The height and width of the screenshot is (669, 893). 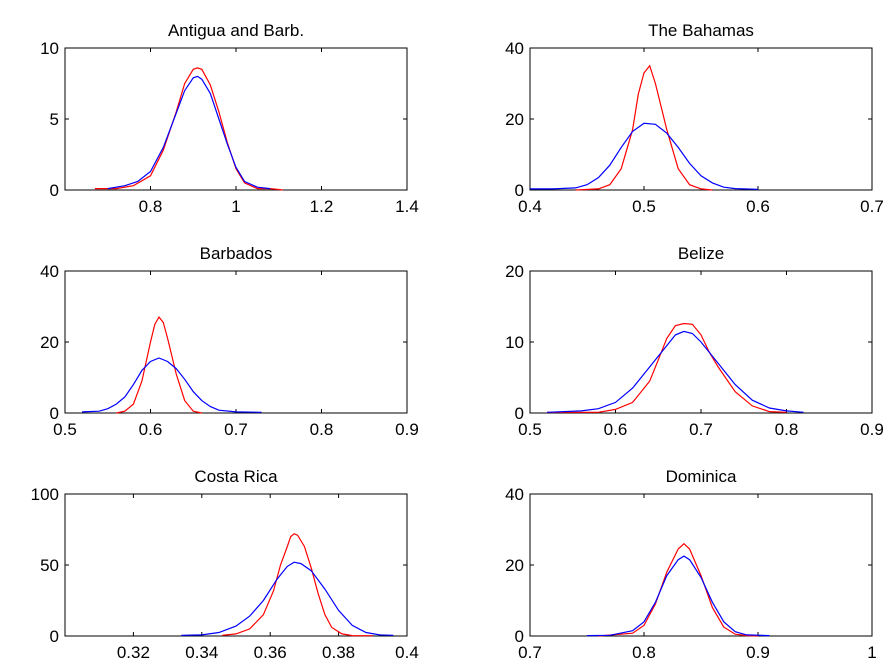 What do you see at coordinates (236, 476) in the screenshot?
I see `subplot-title: Costa Rica` at bounding box center [236, 476].